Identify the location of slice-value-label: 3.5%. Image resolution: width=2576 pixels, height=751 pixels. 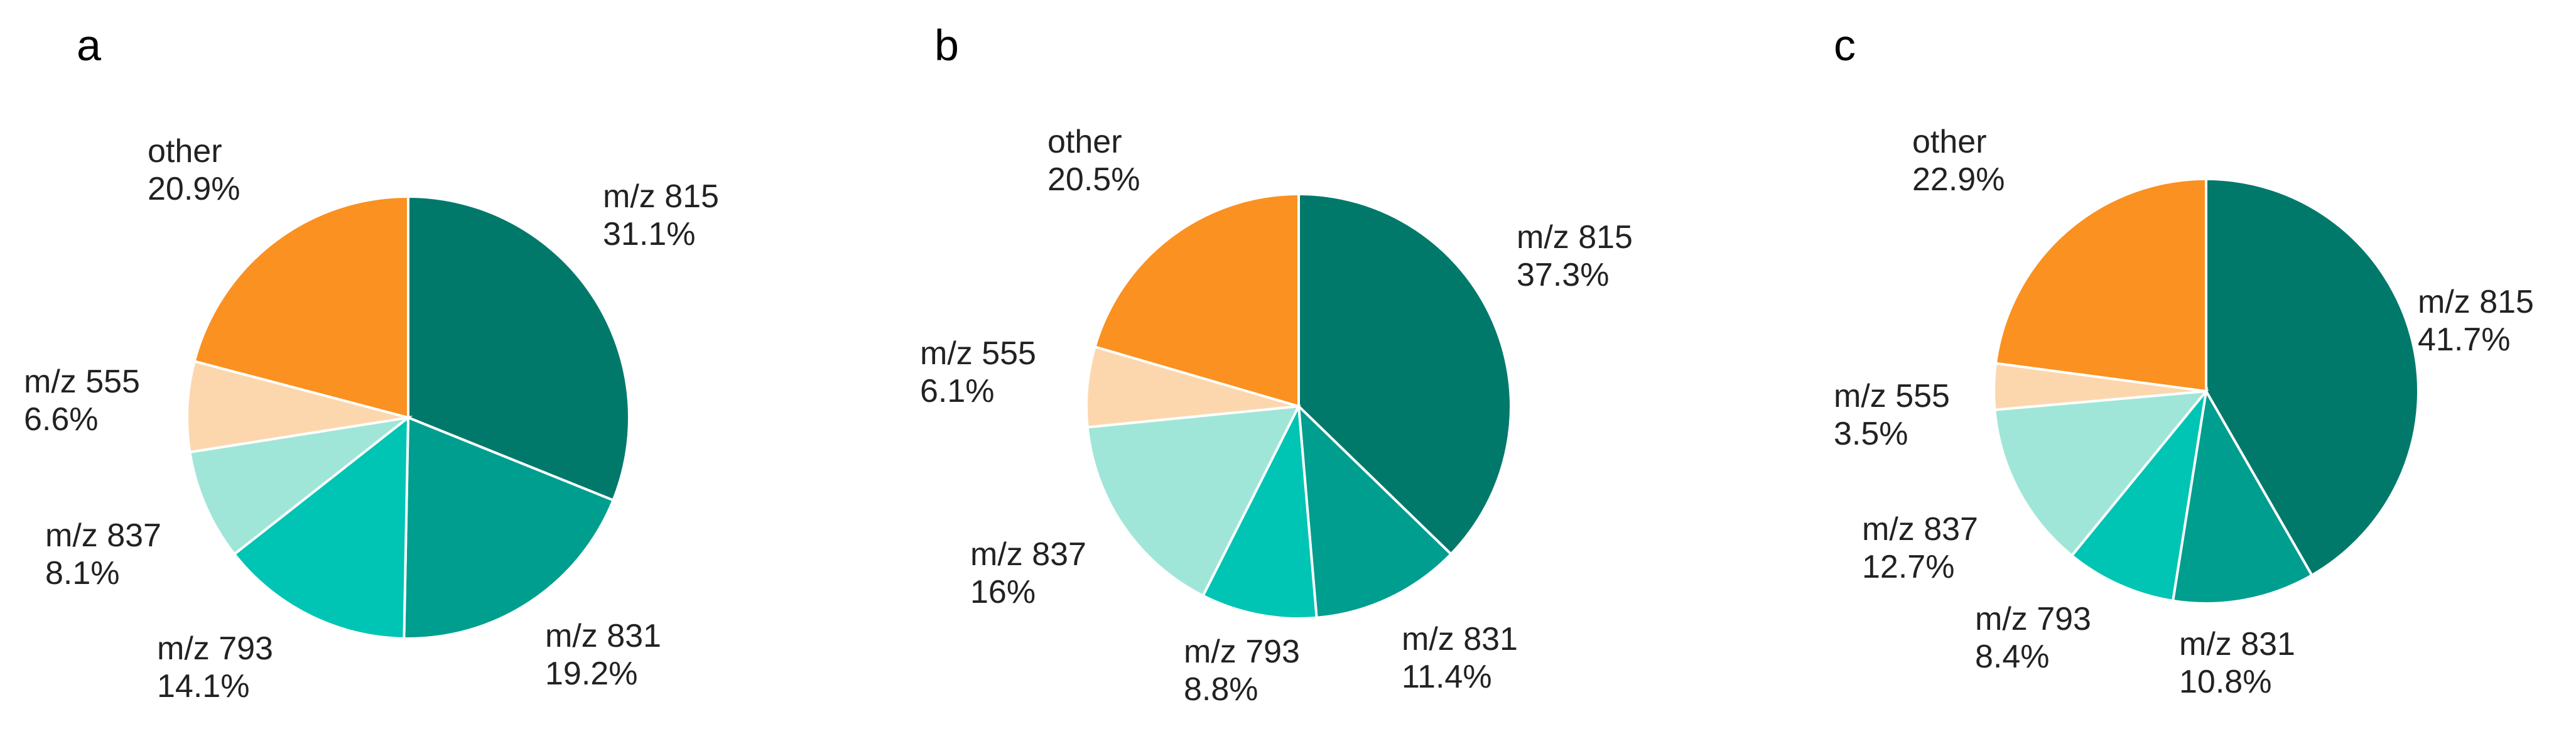
(1871, 434).